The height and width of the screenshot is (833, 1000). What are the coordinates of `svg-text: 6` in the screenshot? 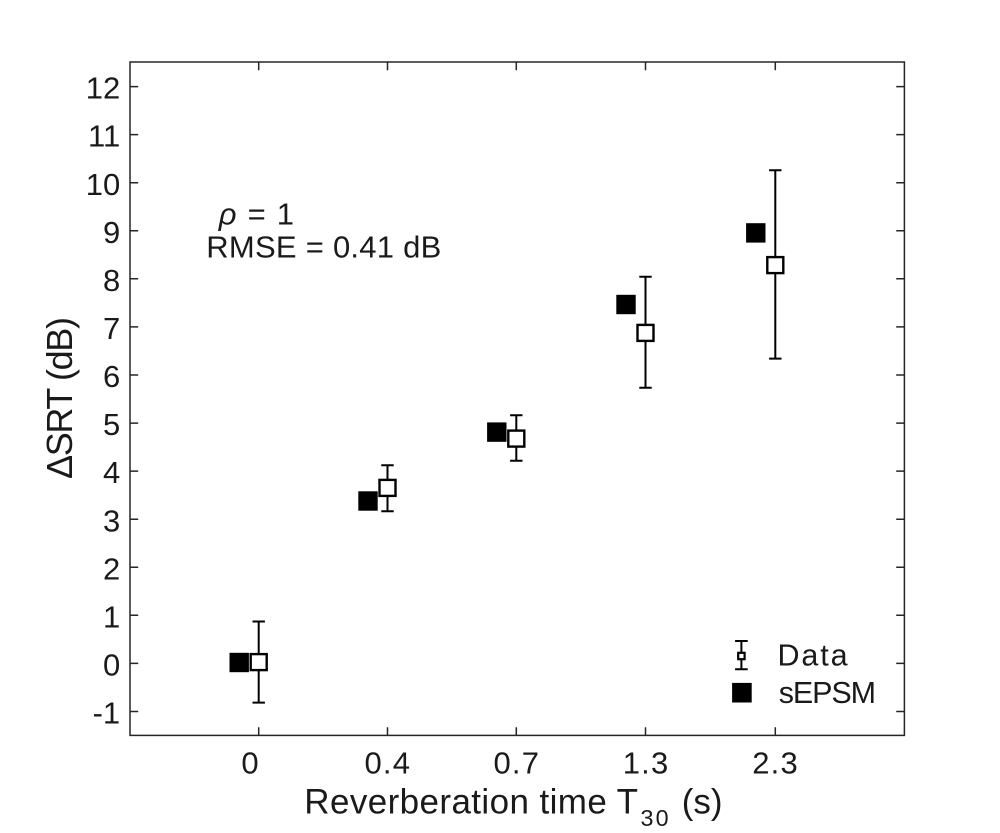 It's located at (111, 376).